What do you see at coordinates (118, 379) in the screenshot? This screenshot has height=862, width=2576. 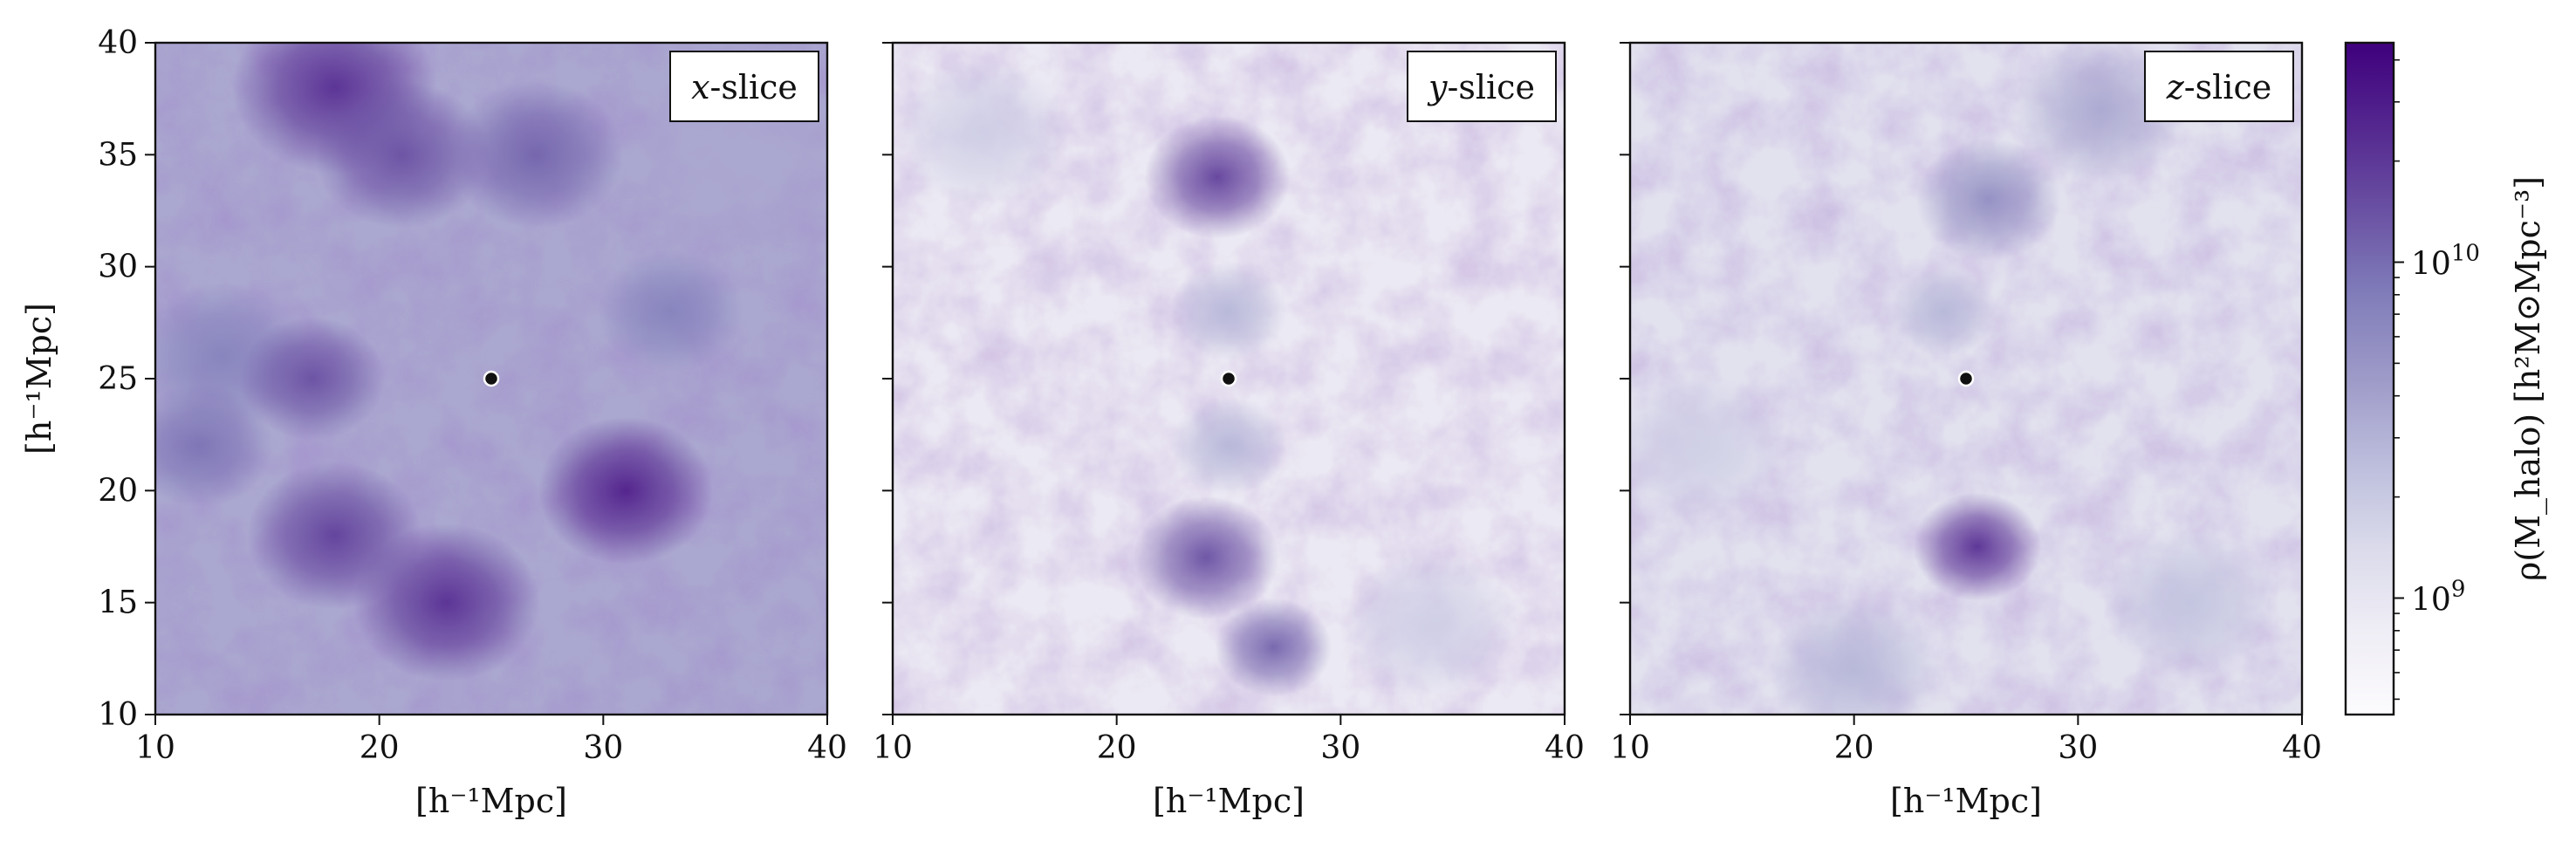 I see `y-tick-label: 25` at bounding box center [118, 379].